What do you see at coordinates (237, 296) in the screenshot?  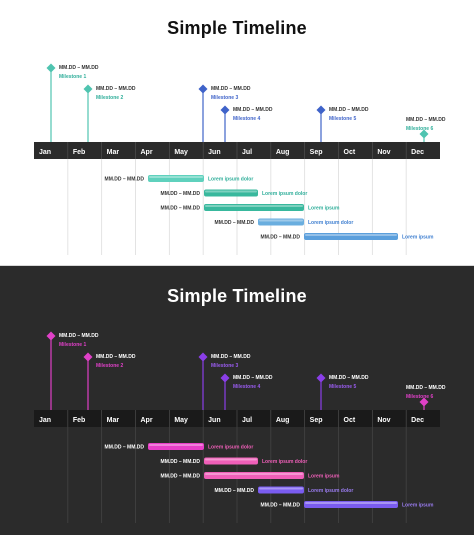 I see `panel-title: Simple Timeline` at bounding box center [237, 296].